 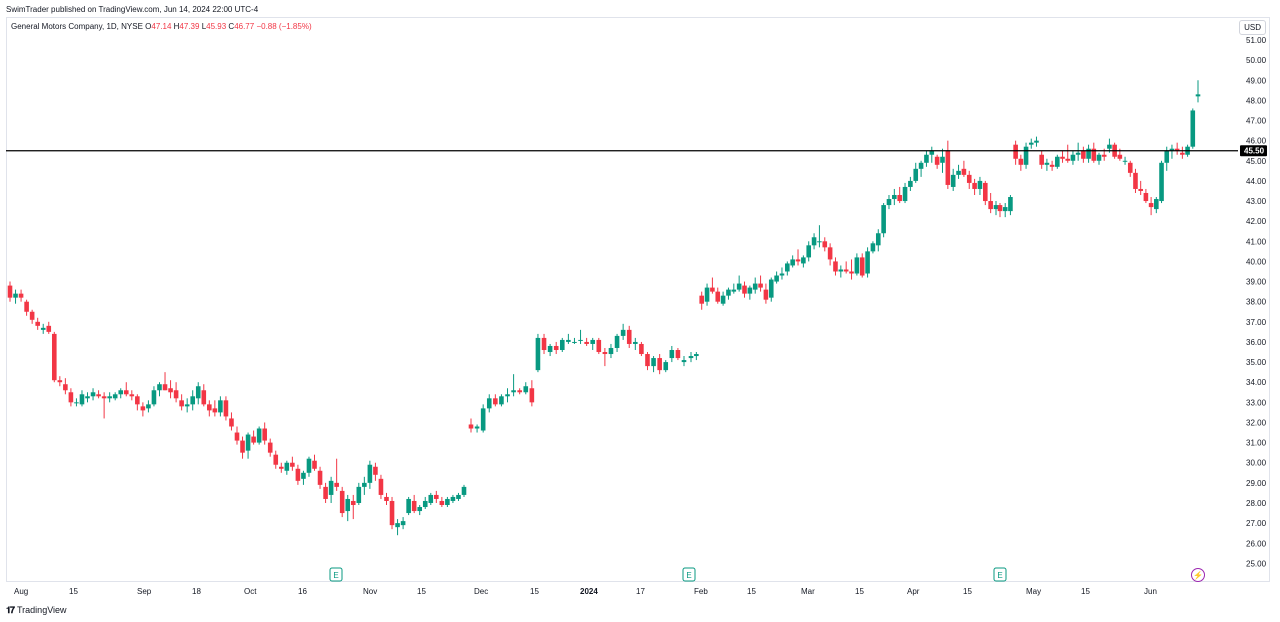 What do you see at coordinates (1252, 27) in the screenshot?
I see `currency-button: USD` at bounding box center [1252, 27].